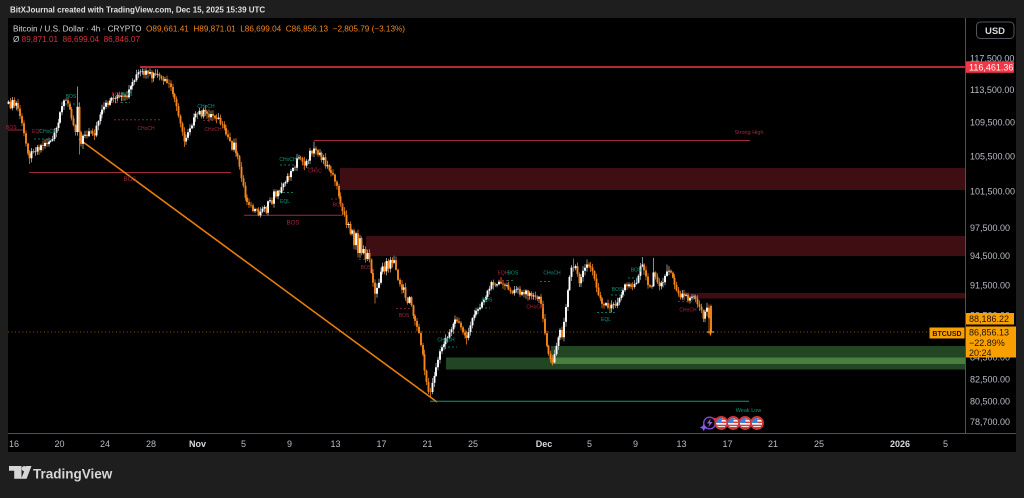 This screenshot has width=1024, height=498. What do you see at coordinates (76, 39) in the screenshot?
I see `svg-text:Ø 89,871.01 86,699.04 86,846: Ø 89,871.01 86,699.04 86,846.07` at bounding box center [76, 39].